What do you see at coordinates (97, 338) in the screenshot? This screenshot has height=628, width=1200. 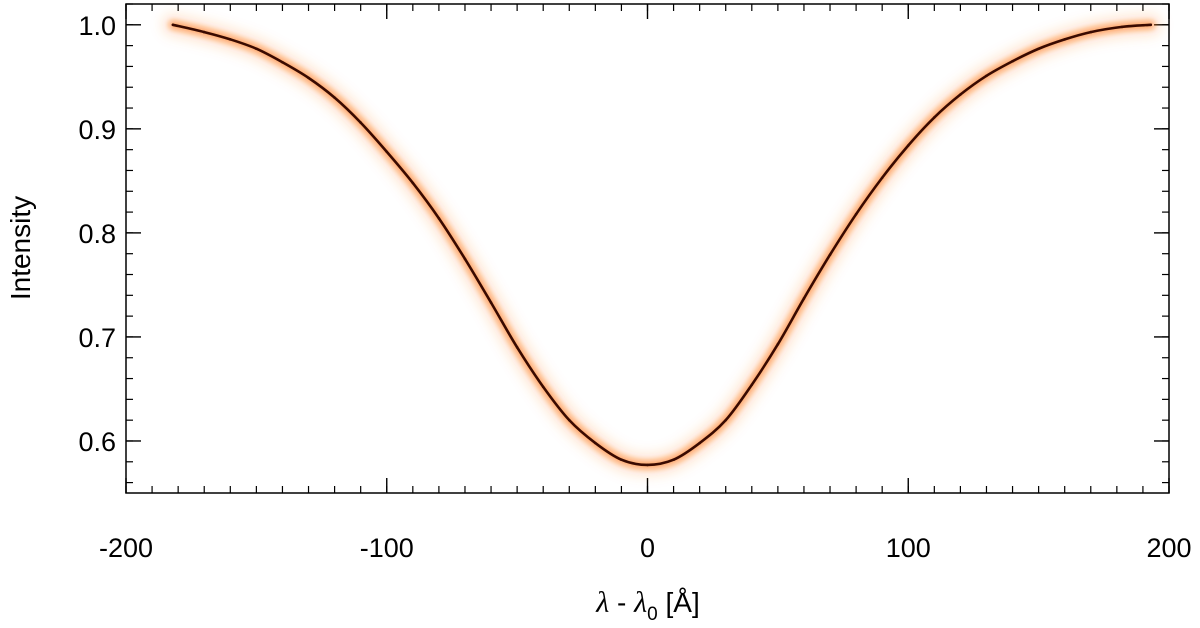 I see `y-tick-label: 0.7` at bounding box center [97, 338].